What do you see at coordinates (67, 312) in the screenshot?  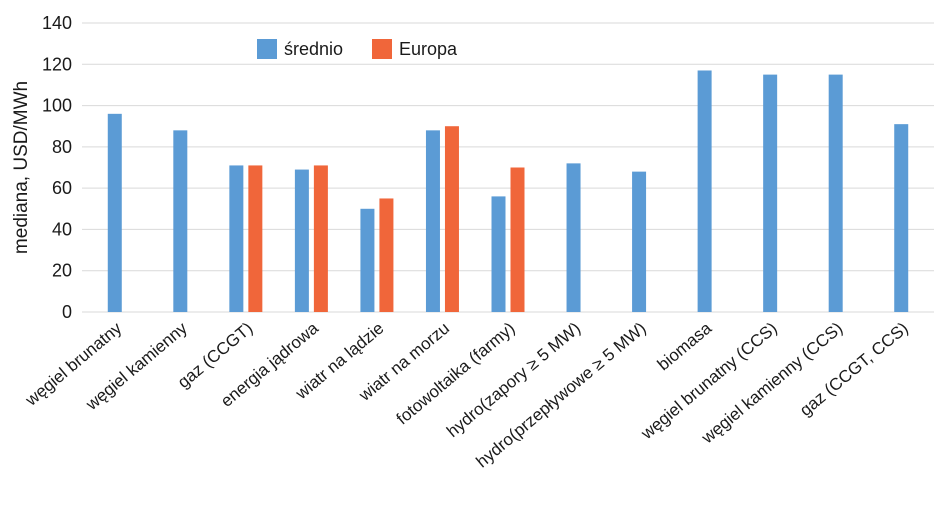 I see `y-tick-label: 0` at bounding box center [67, 312].